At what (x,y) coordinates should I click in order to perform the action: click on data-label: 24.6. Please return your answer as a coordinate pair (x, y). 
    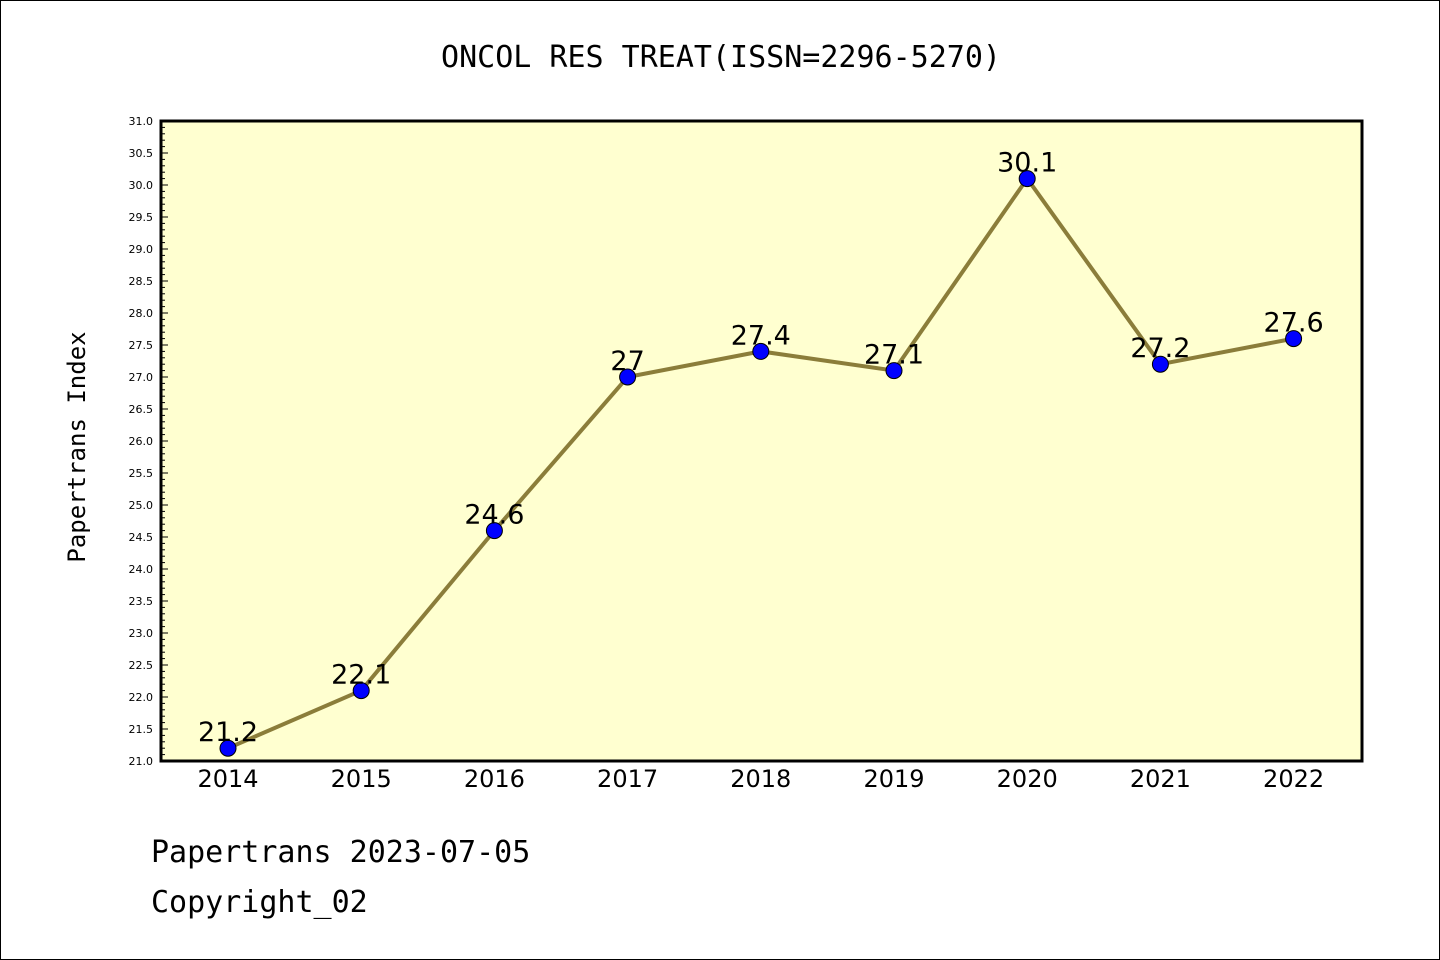
    Looking at the image, I should click on (494, 515).